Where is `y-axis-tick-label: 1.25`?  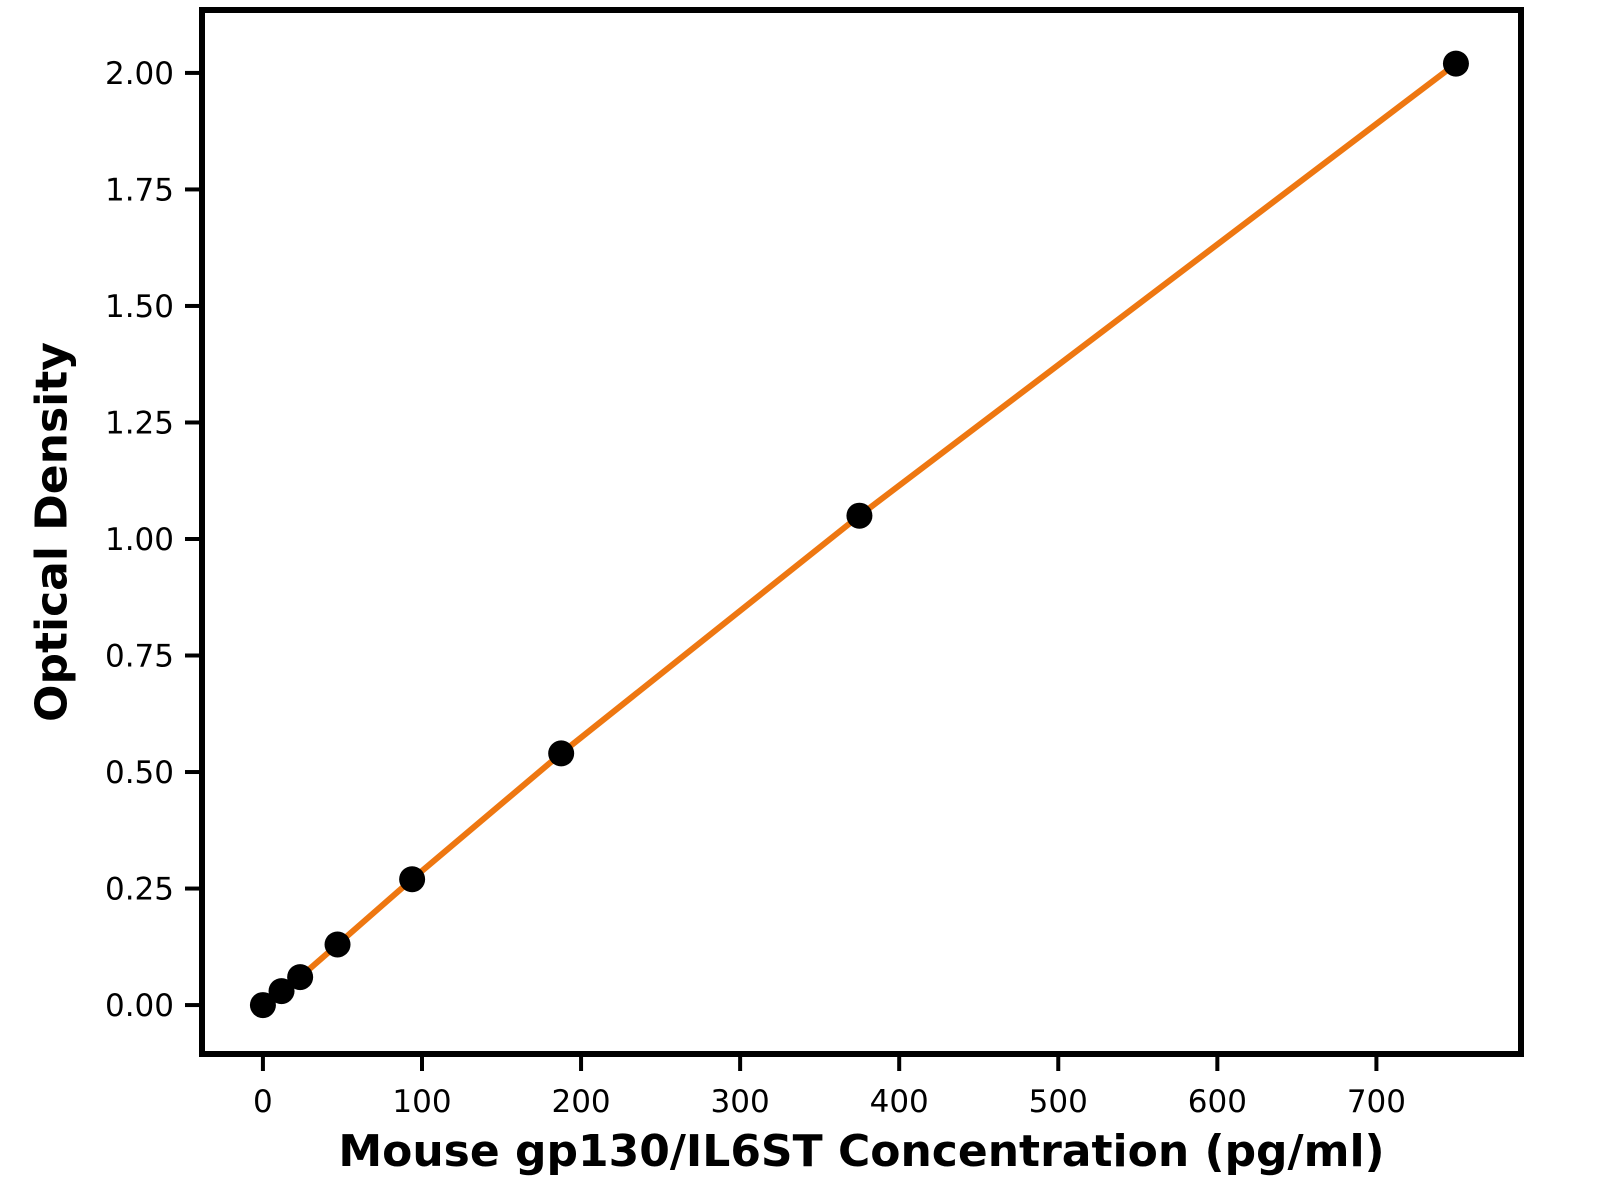
y-axis-tick-label: 1.25 is located at coordinates (139, 423).